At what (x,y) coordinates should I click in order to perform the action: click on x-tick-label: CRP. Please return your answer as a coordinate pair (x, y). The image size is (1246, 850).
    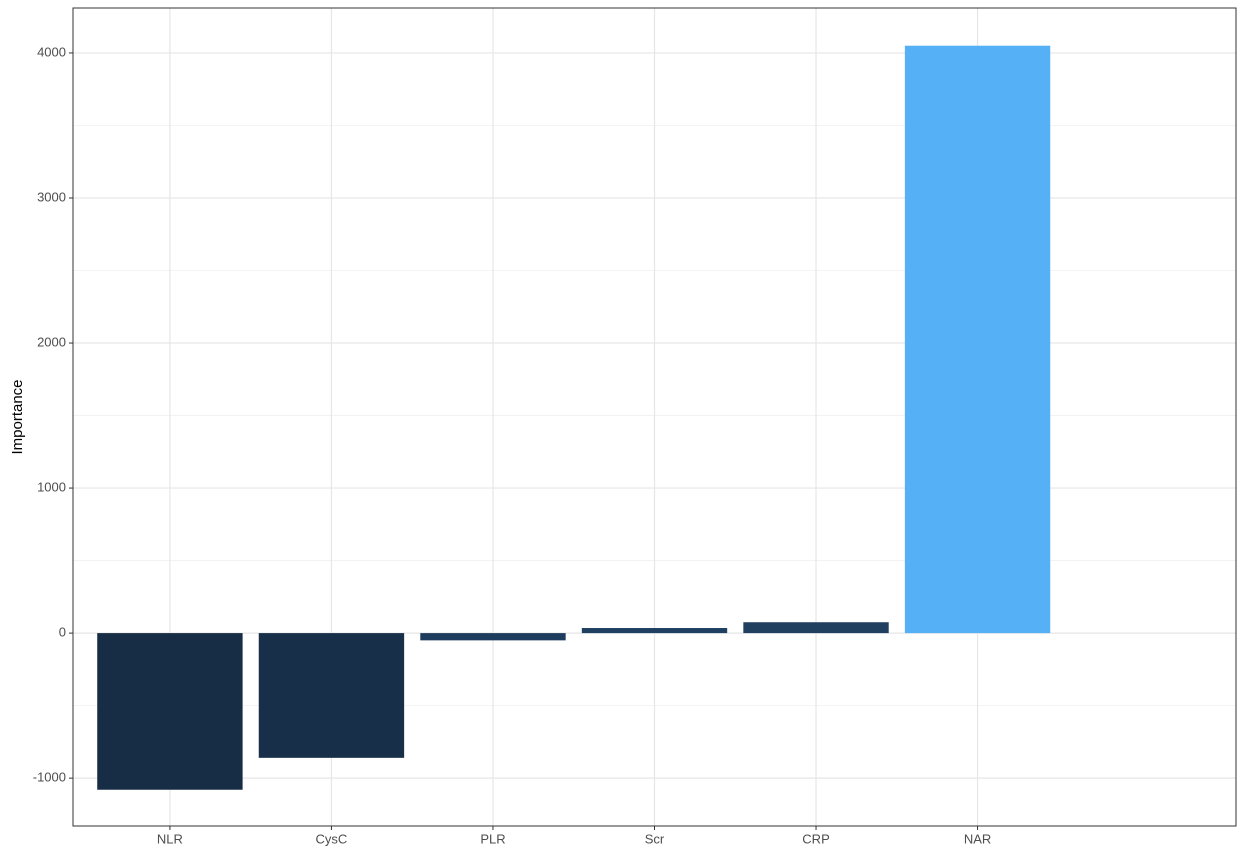
    Looking at the image, I should click on (815, 838).